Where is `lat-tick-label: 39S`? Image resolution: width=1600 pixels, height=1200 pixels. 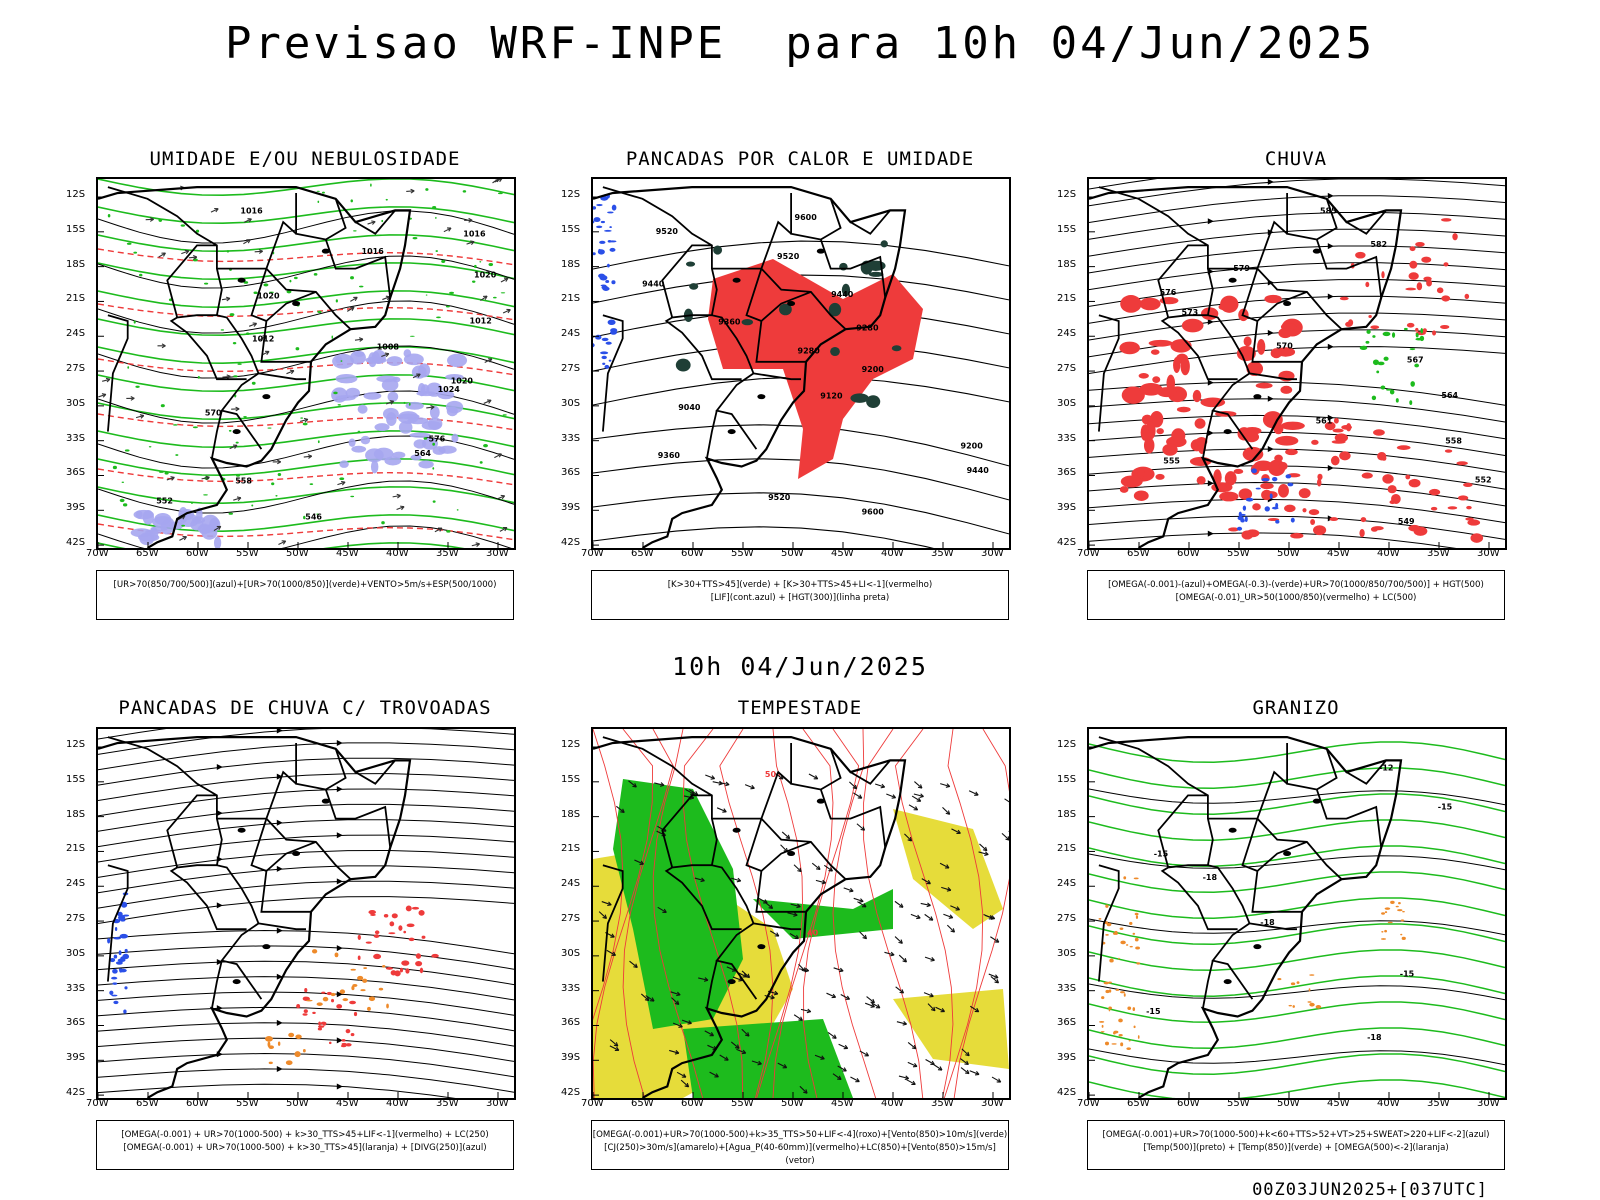
lat-tick-label: 39S is located at coordinates (1067, 1058).